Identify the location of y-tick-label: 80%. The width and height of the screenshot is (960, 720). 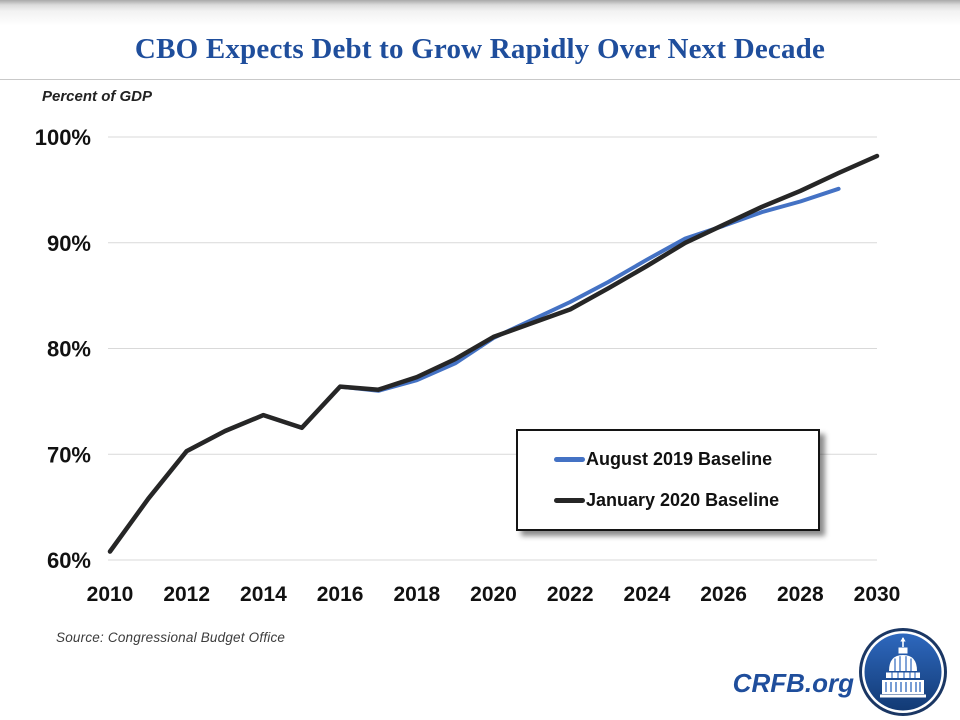
(69, 349).